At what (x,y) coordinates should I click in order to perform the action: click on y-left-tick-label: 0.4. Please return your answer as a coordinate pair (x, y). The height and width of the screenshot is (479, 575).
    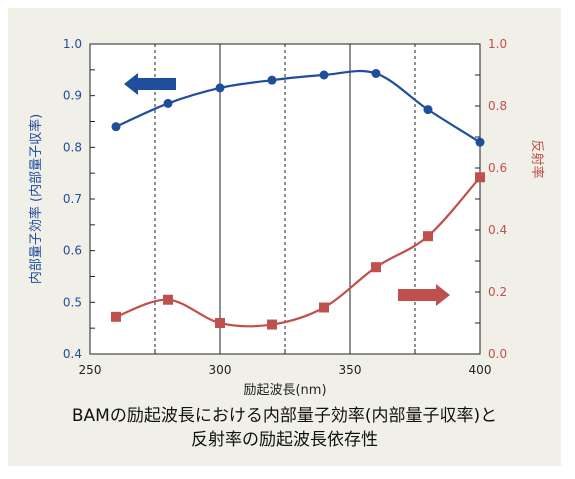
    Looking at the image, I should click on (72, 354).